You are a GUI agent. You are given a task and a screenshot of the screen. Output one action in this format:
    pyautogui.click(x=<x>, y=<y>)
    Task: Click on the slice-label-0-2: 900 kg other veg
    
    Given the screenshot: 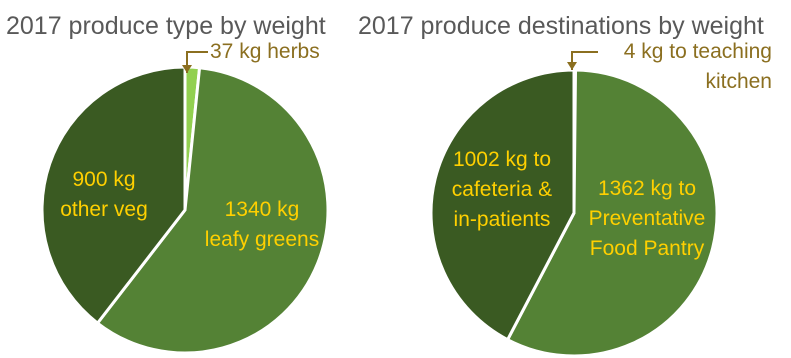 What is the action you would take?
    pyautogui.click(x=104, y=194)
    